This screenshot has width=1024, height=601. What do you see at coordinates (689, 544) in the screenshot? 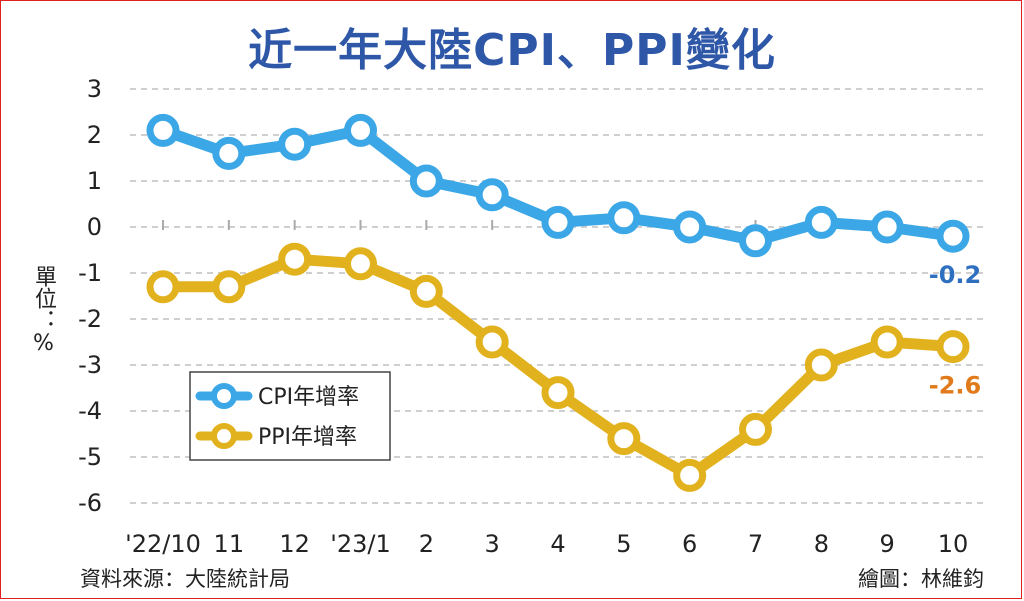
I see `x-tick-label: 6` at bounding box center [689, 544].